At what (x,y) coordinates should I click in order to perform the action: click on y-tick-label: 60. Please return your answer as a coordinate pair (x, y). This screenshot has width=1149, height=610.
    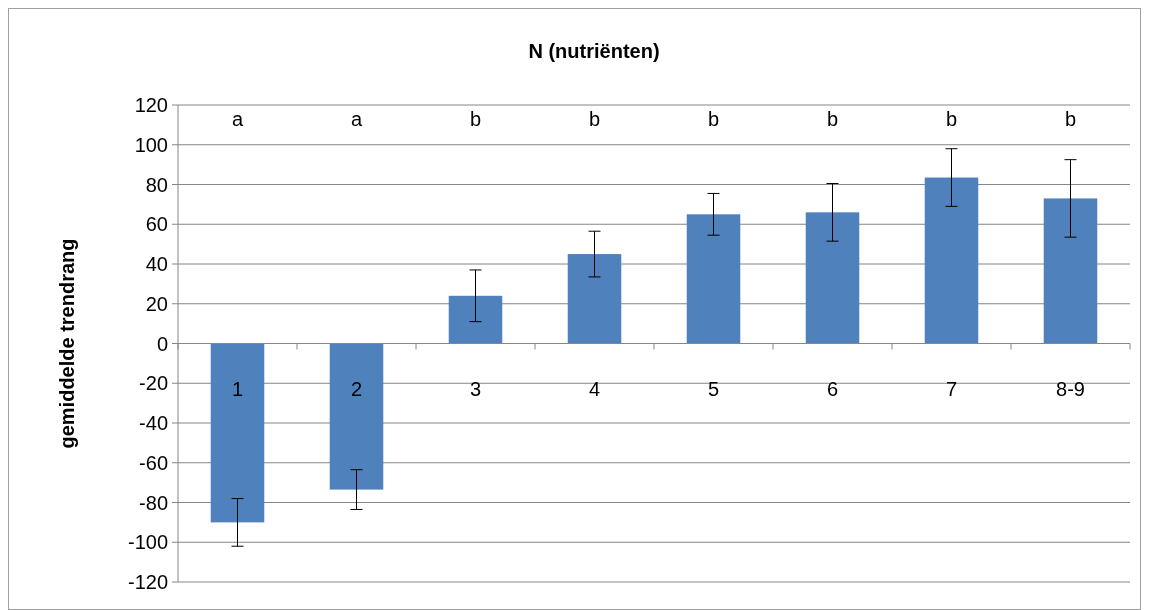
    Looking at the image, I should click on (156, 224).